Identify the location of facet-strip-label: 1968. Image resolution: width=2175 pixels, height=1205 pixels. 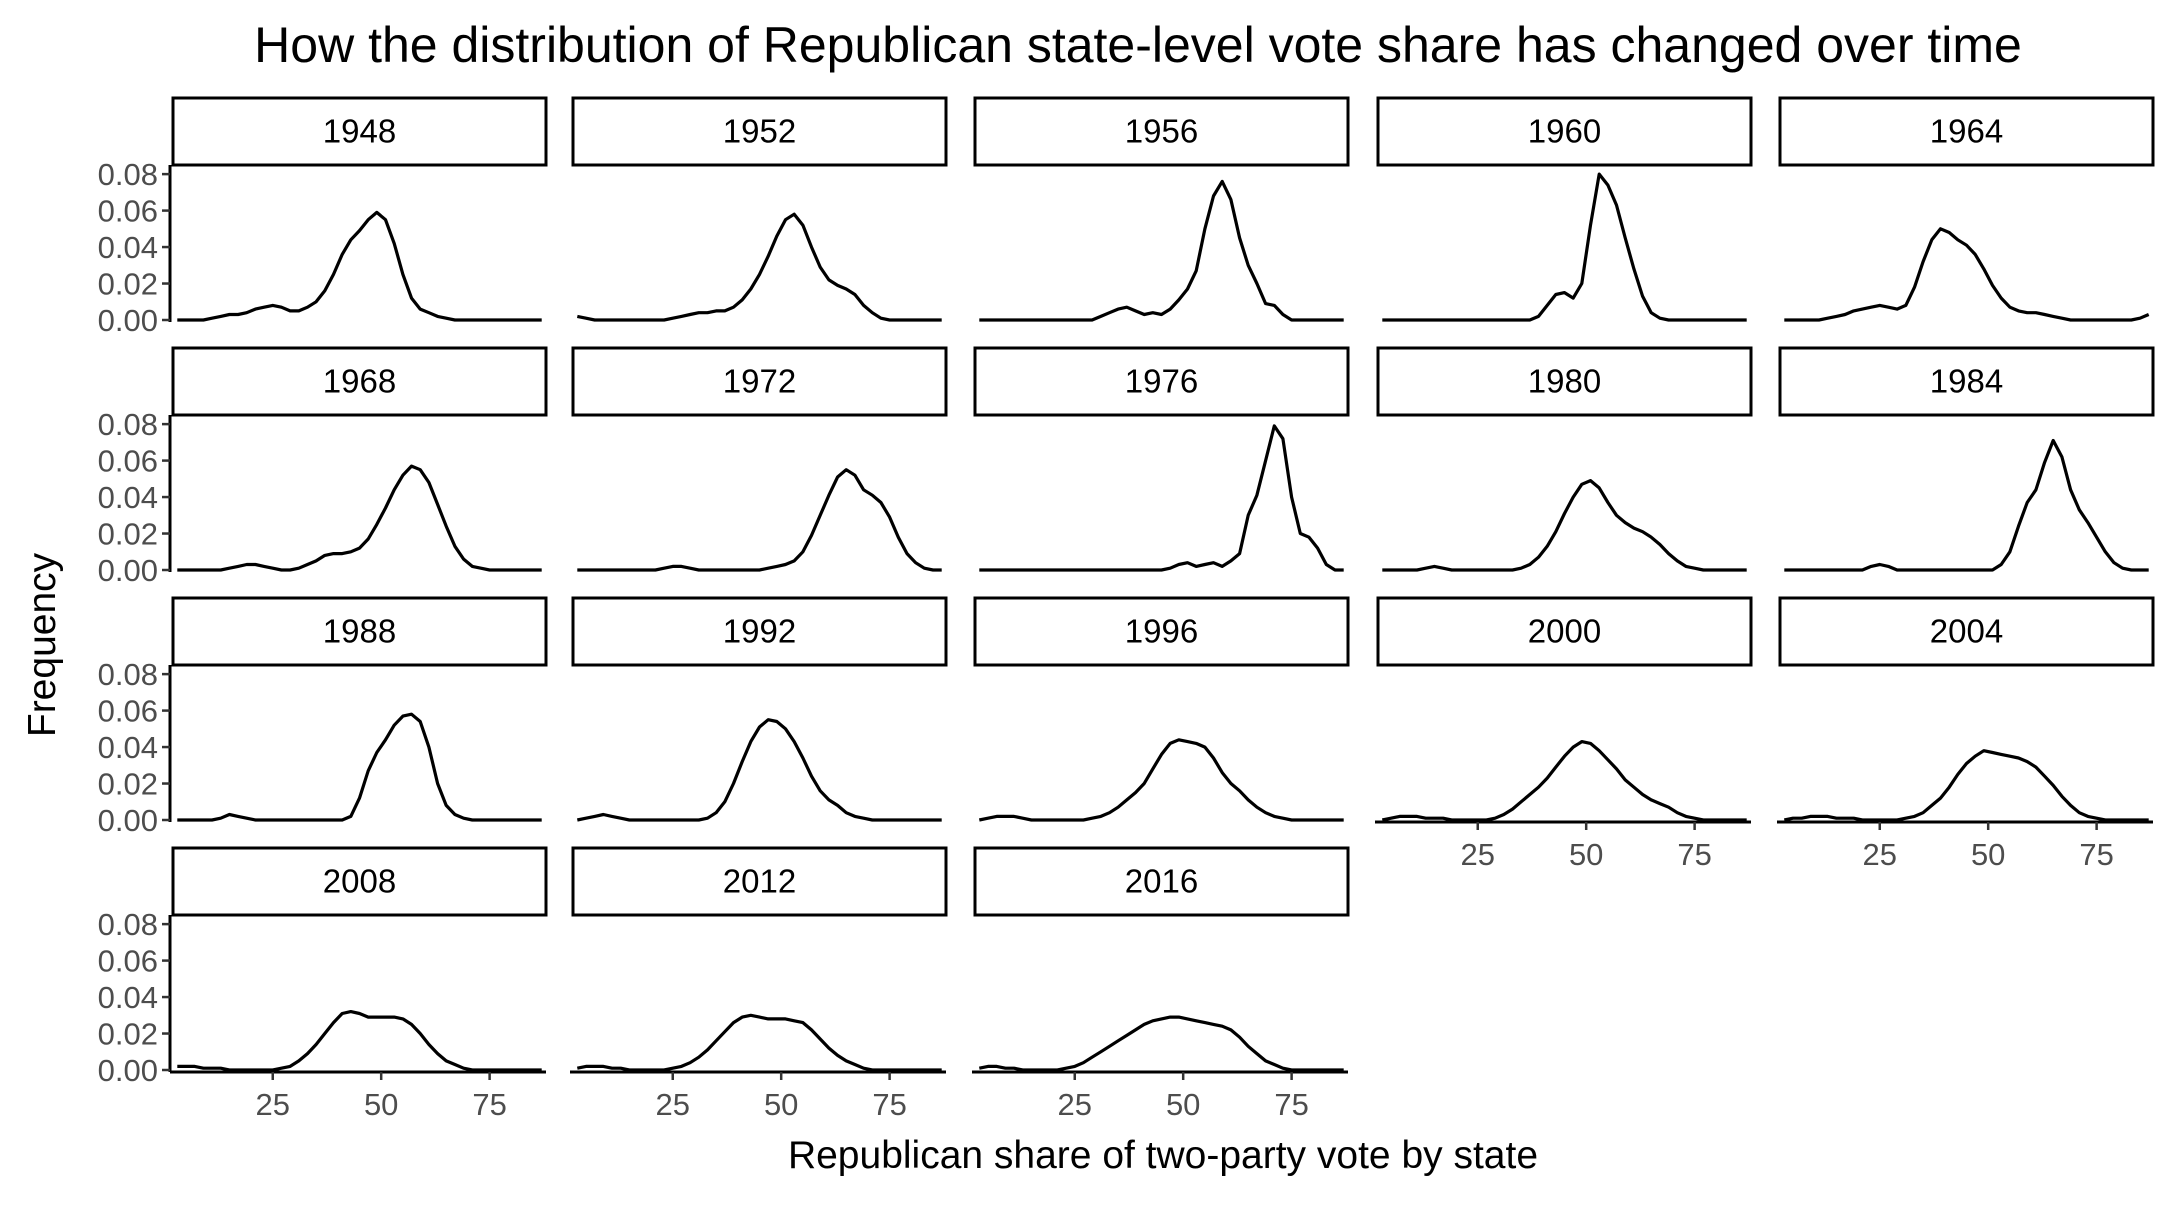
(359, 381).